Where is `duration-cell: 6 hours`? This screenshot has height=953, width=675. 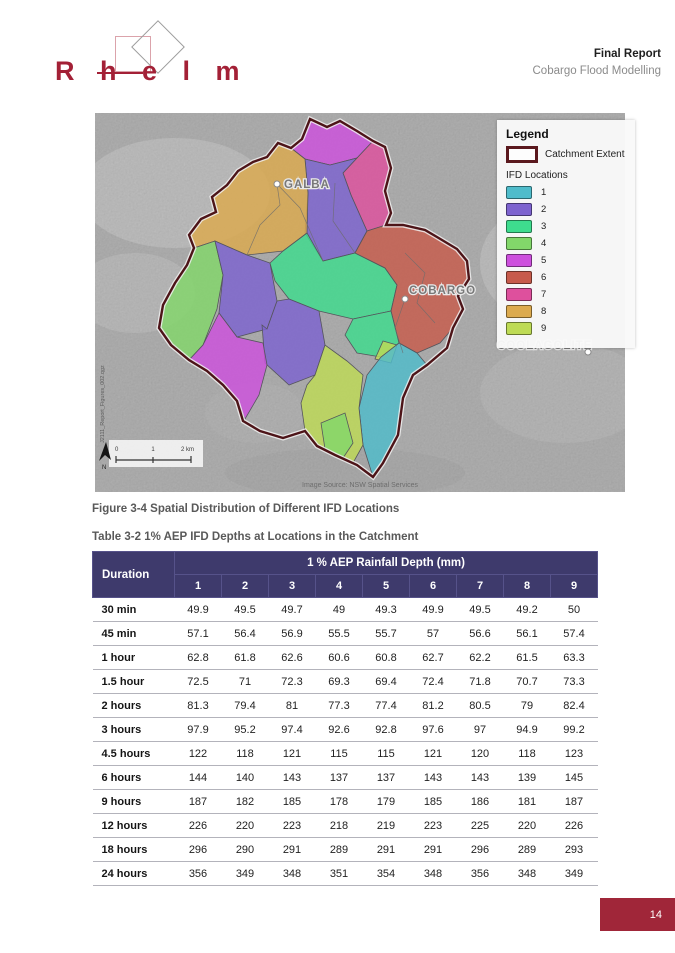
duration-cell: 6 hours is located at coordinates (133, 777).